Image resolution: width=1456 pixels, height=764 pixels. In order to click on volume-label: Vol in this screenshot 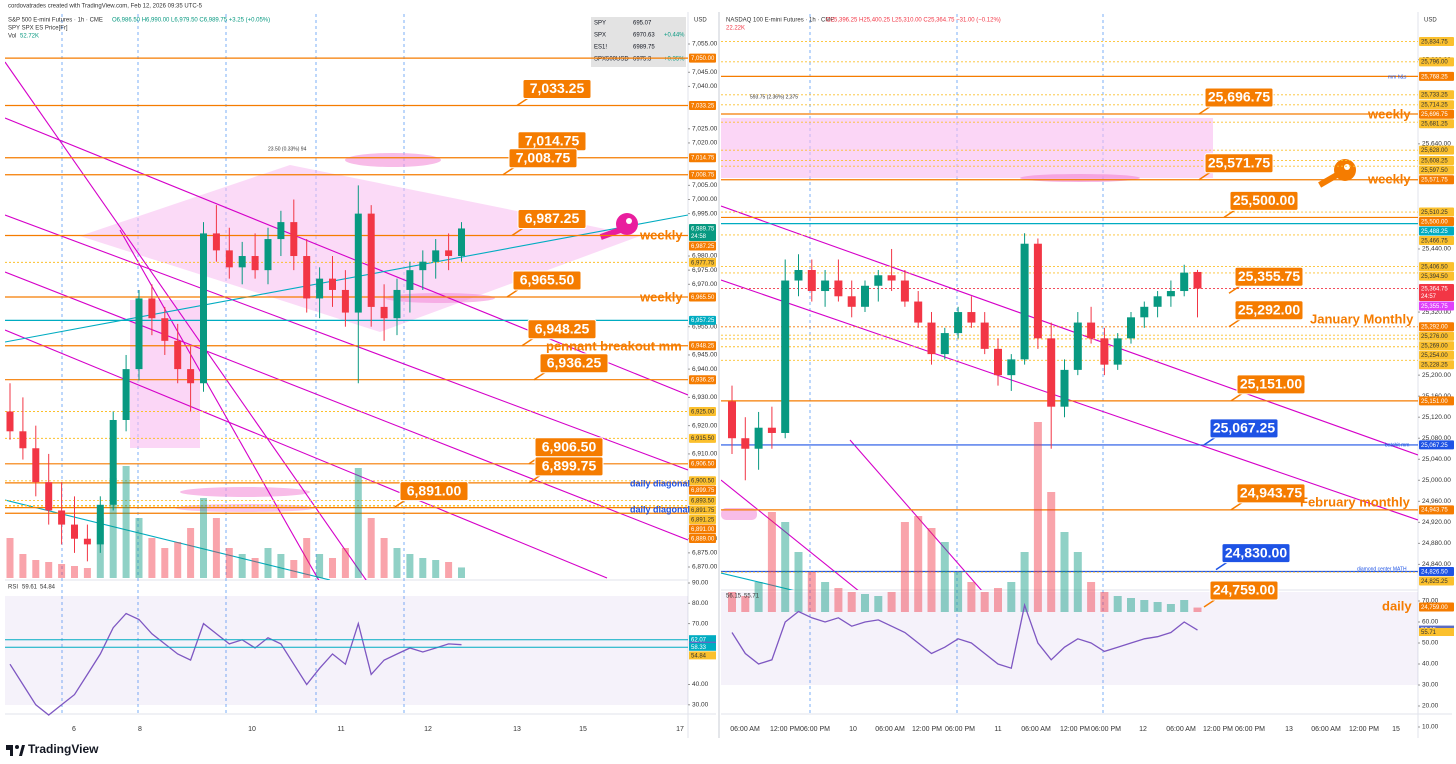, I will do `click(12, 37)`.